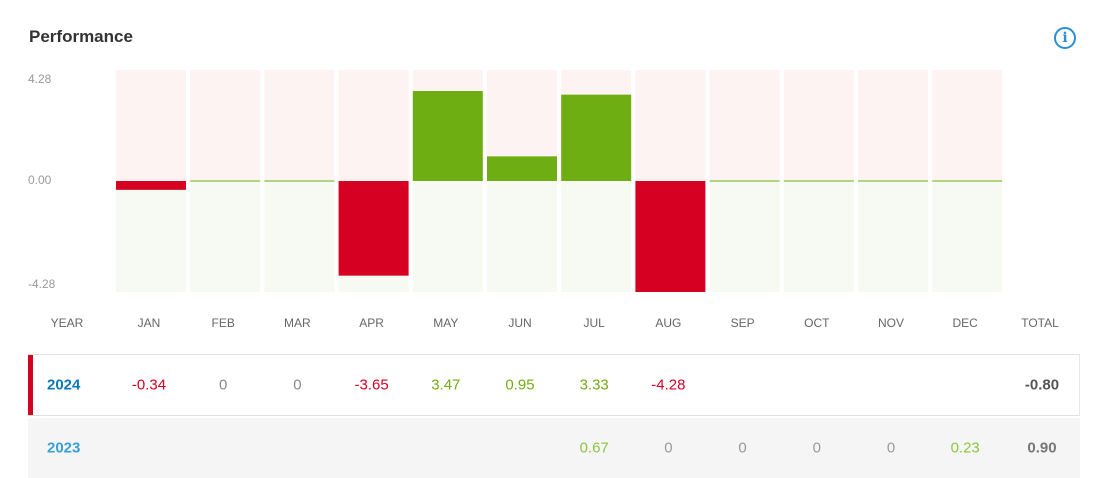 The width and height of the screenshot is (1095, 478). I want to click on bar-jan, so click(151, 185).